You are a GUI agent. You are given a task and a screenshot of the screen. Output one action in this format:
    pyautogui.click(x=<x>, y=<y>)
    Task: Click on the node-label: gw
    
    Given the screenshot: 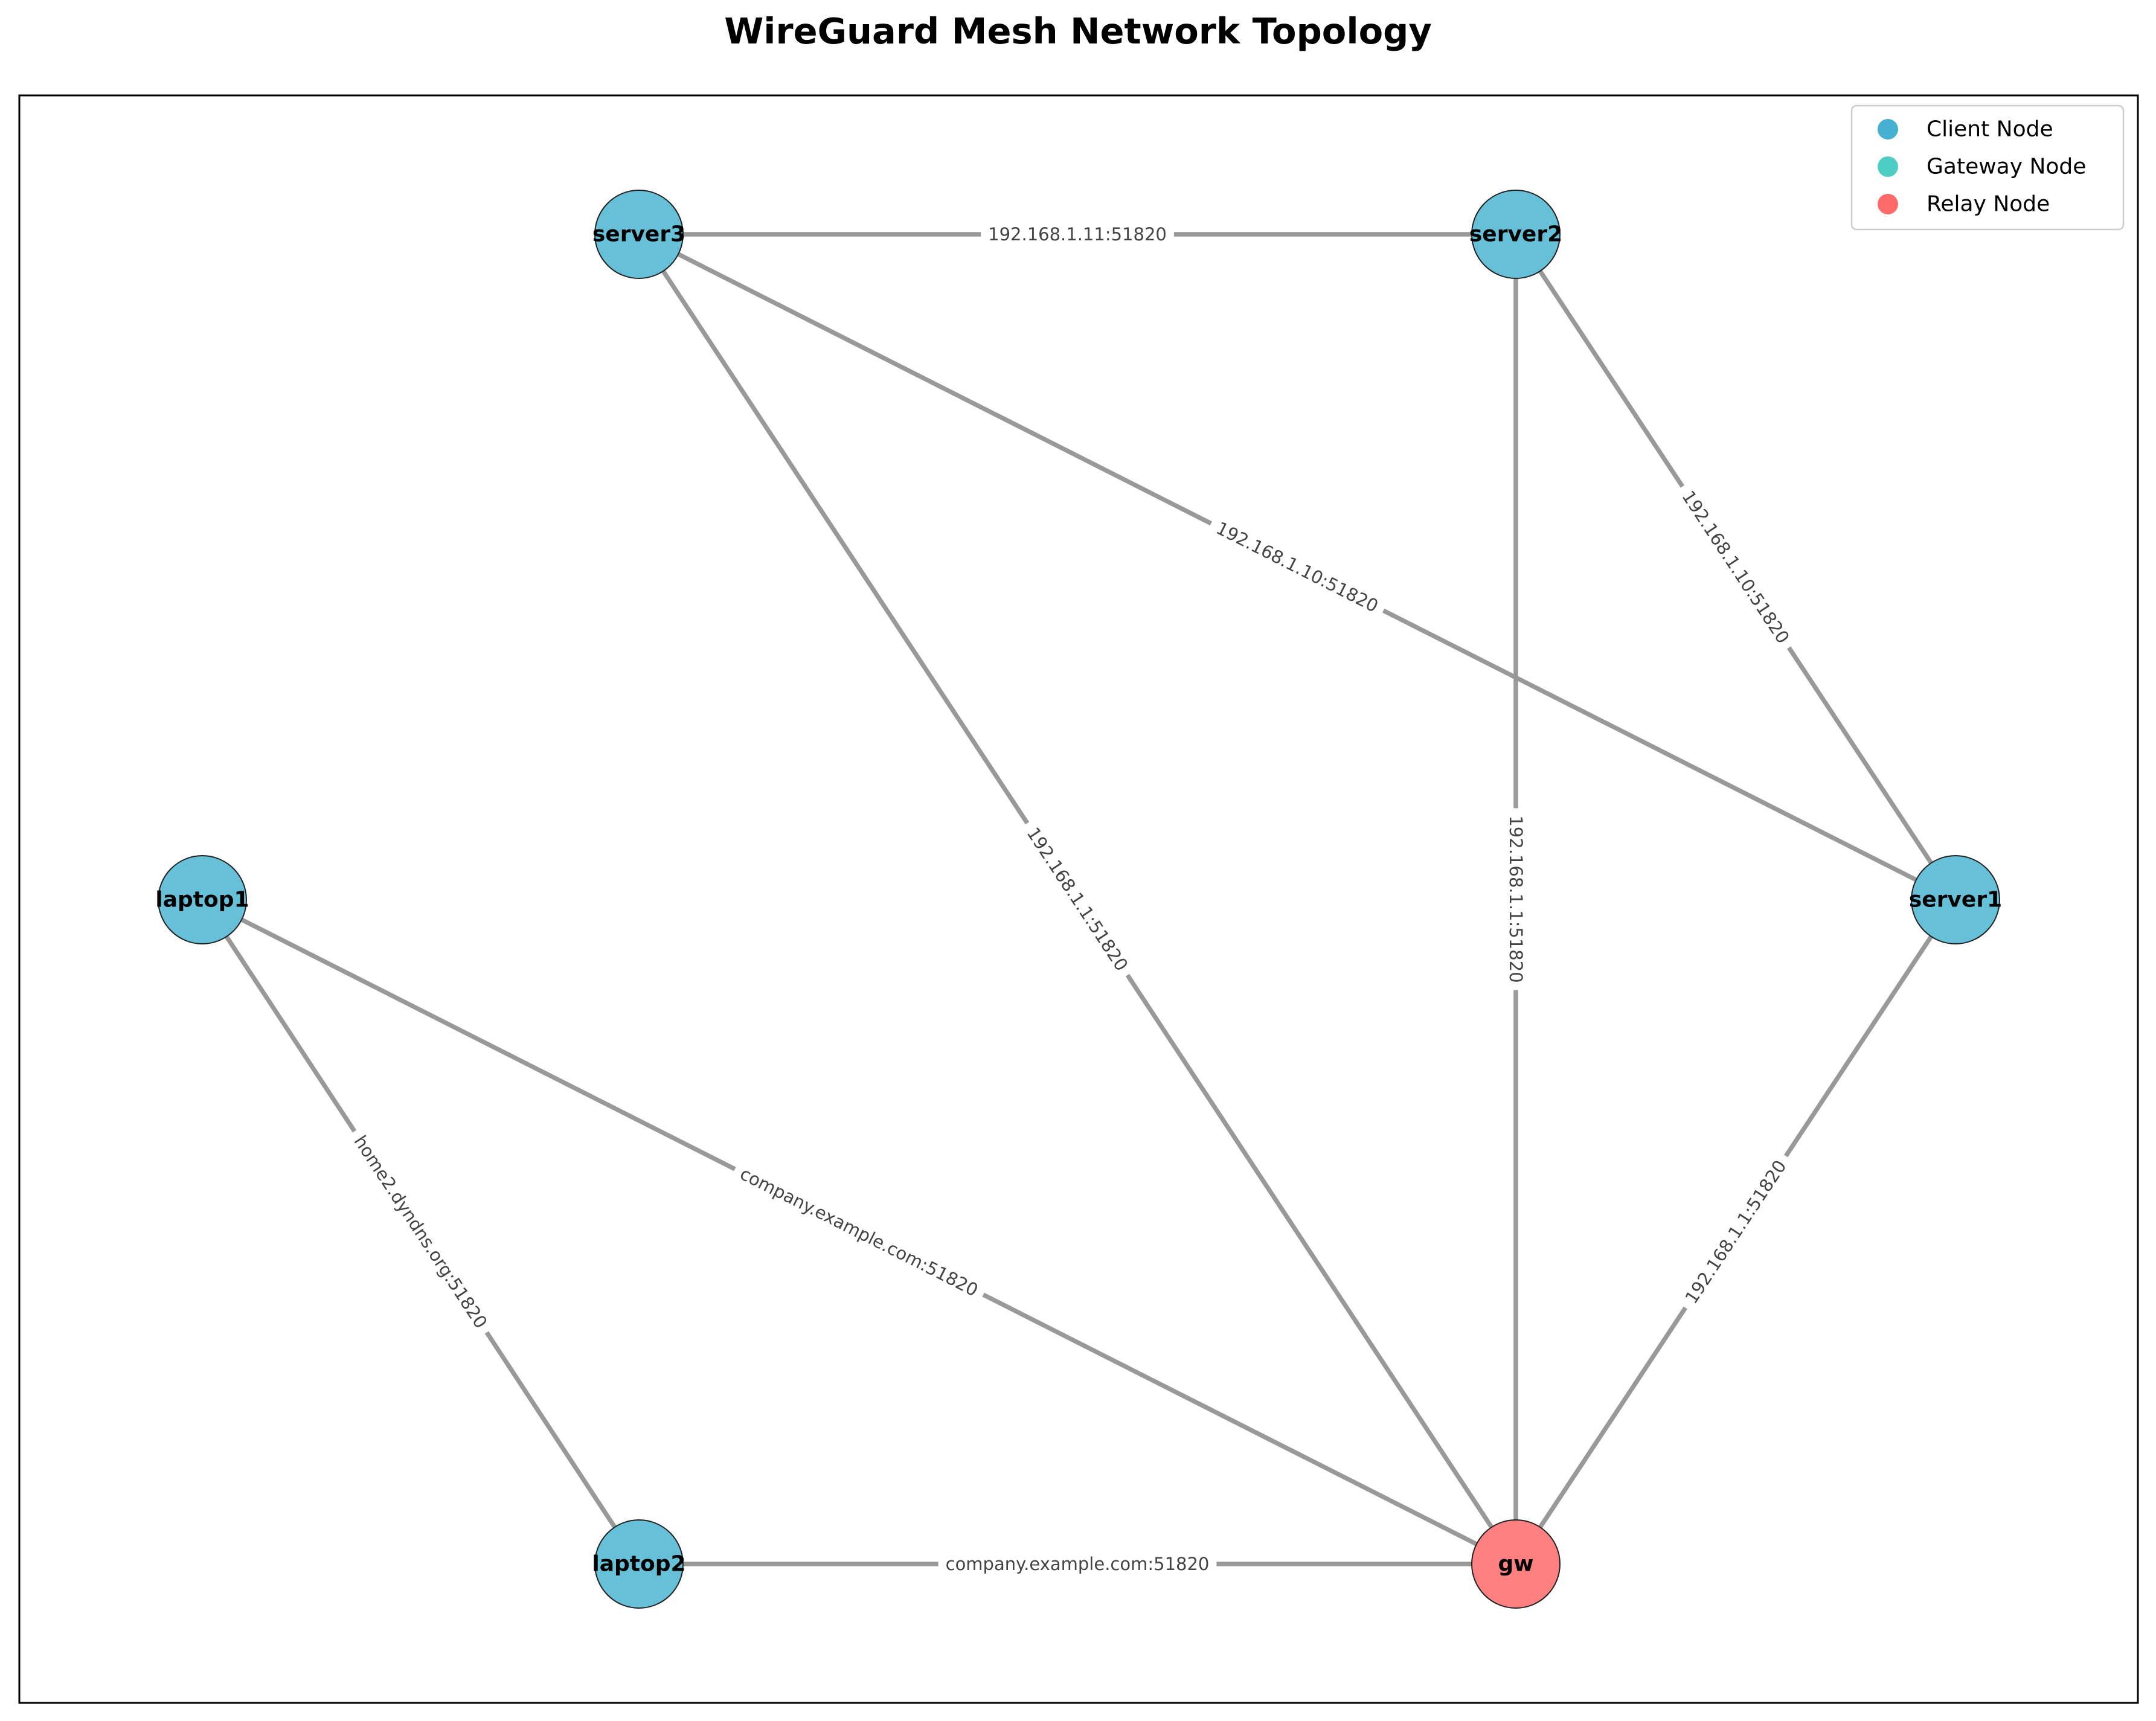 What is the action you would take?
    pyautogui.click(x=1515, y=1564)
    